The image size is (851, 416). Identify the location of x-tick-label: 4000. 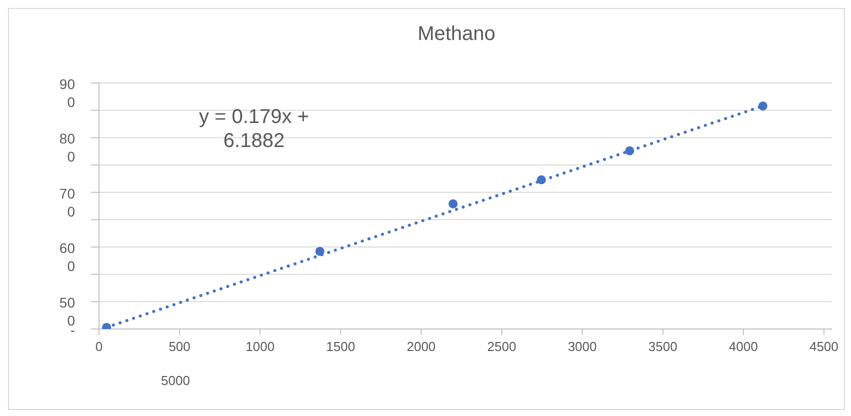
(743, 346).